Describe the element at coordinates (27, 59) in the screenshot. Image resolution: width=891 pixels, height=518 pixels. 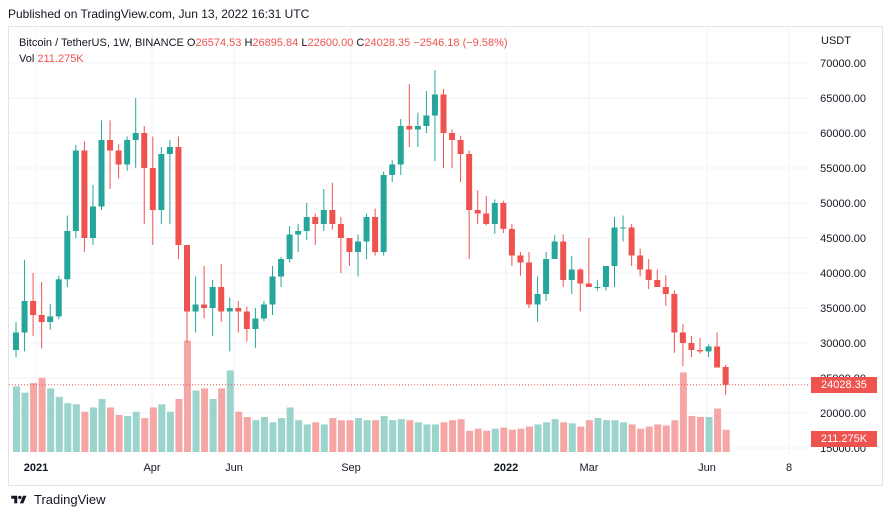
I see `volume-label: Vol` at that location.